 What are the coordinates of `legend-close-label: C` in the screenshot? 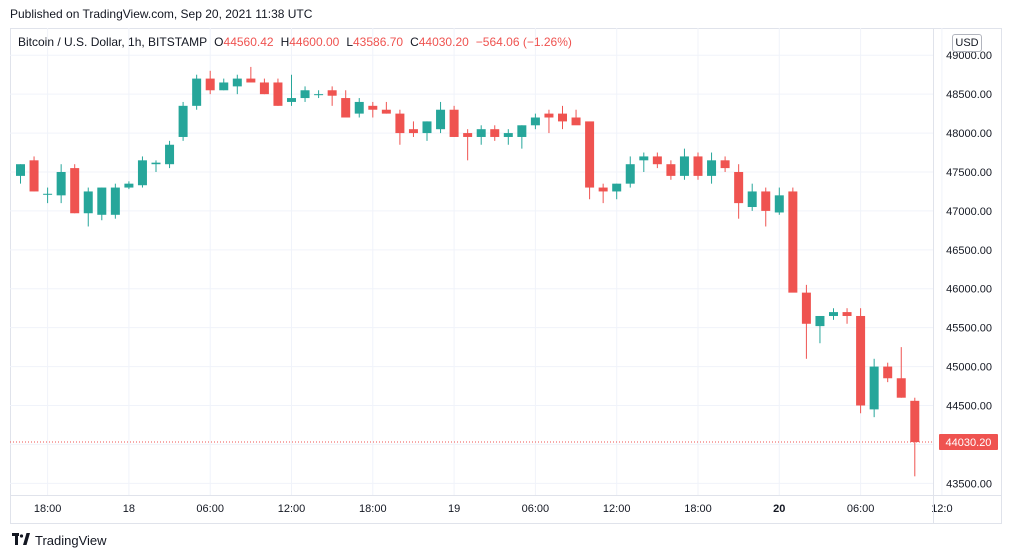 It's located at (414, 42).